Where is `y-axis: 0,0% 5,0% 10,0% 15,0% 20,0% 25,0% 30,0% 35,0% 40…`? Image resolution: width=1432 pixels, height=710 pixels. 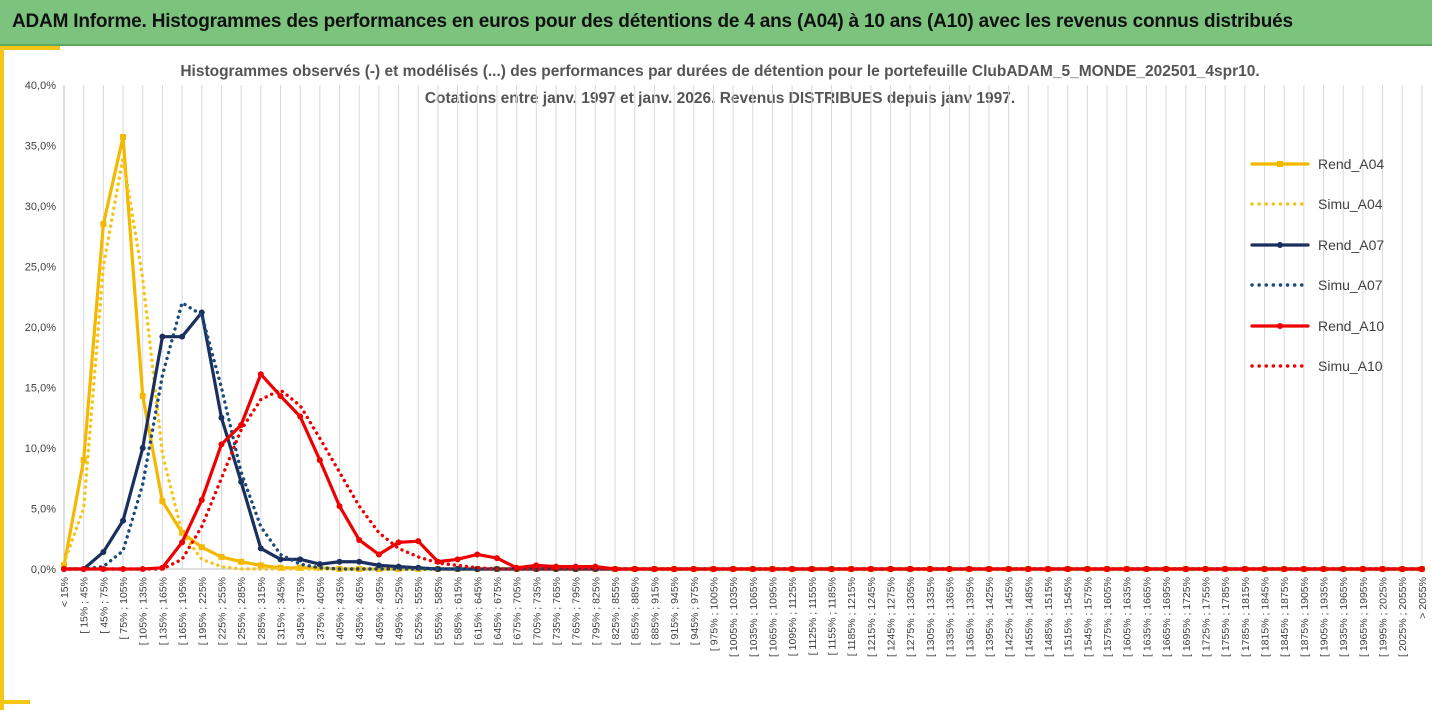
y-axis: 0,0% 5,0% 10,0% 15,0% 20,0% 25,0% 30,0% 35,0% 40… is located at coordinates (45, 328).